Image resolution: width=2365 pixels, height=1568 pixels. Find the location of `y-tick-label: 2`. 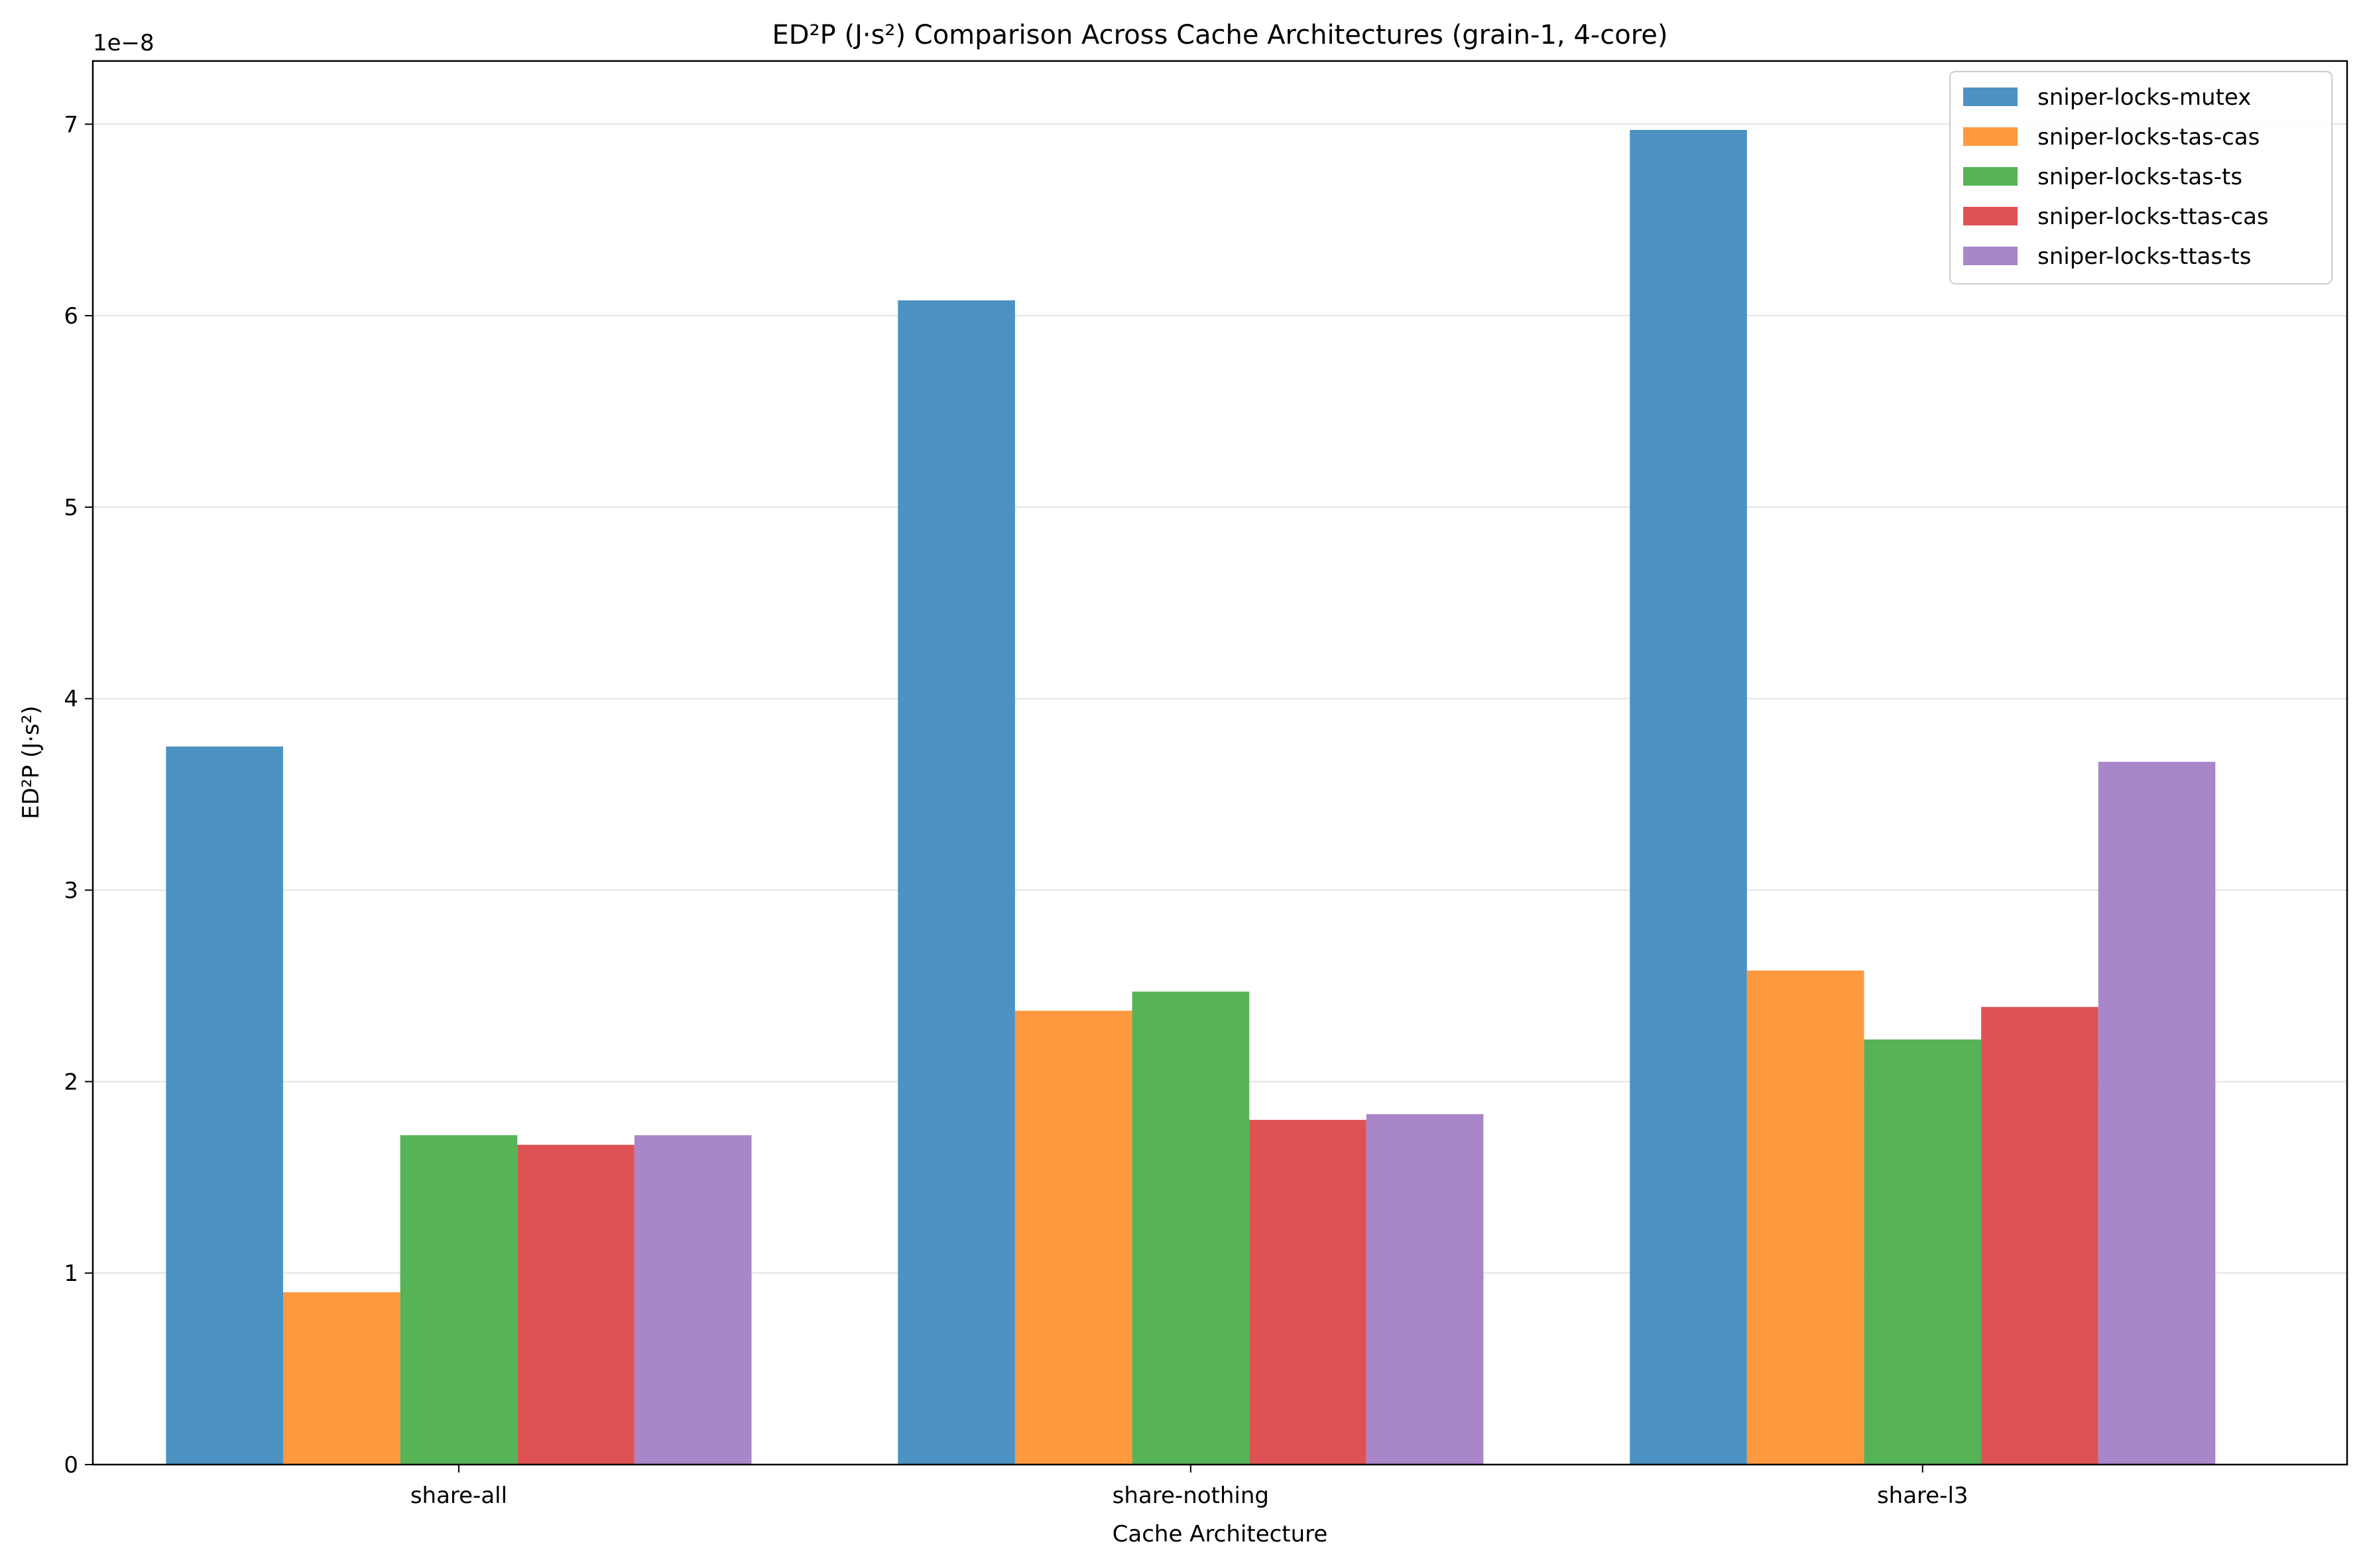

y-tick-label: 2 is located at coordinates (71, 1082).